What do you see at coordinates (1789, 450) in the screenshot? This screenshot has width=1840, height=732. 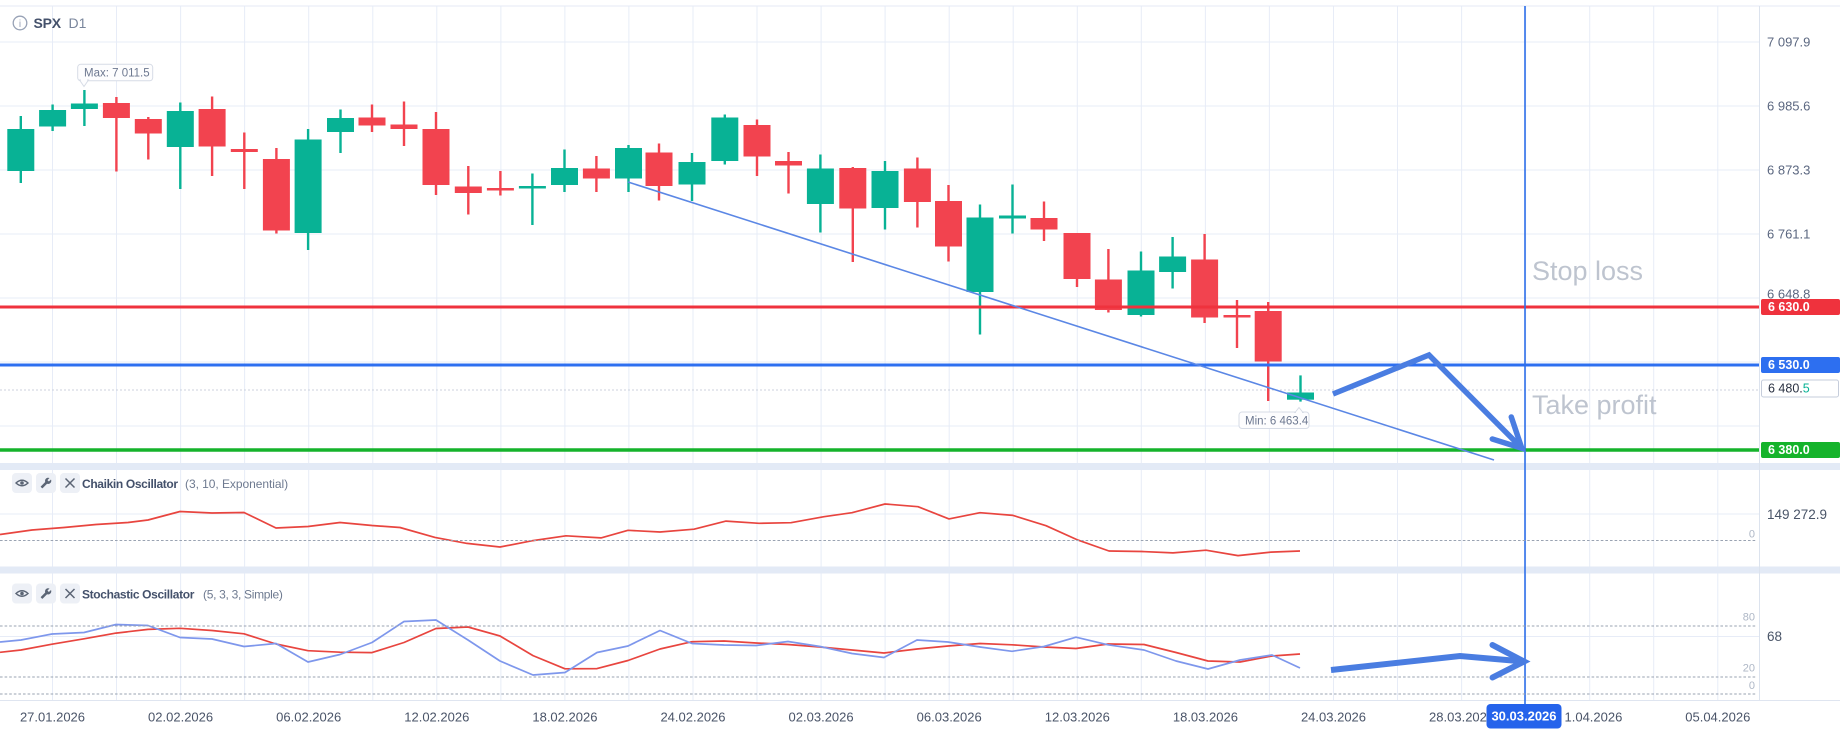 I see `svg-text: 6 380.0` at bounding box center [1789, 450].